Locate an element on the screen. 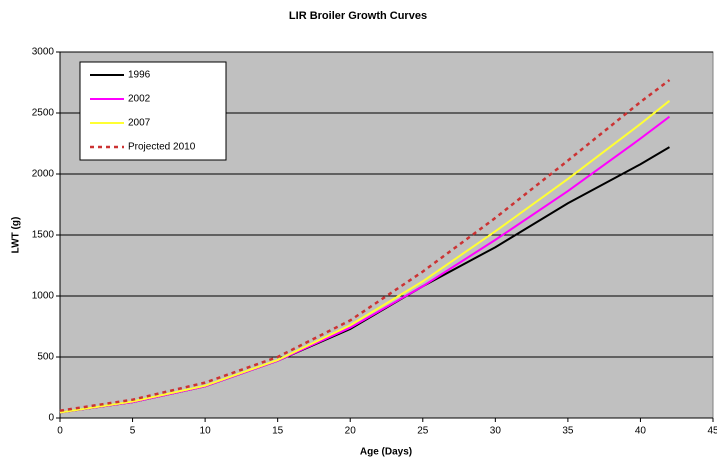  y-tick-label: 1000 is located at coordinates (43, 296).